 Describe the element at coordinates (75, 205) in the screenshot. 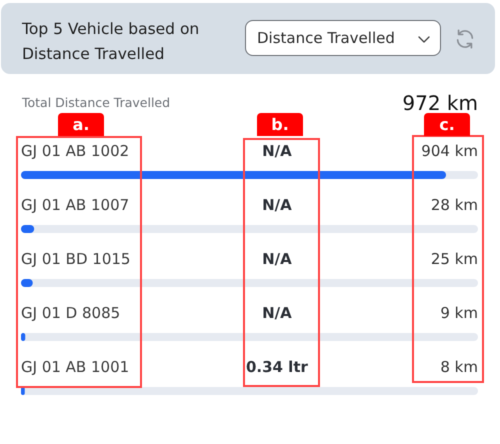

I see `y-tick-label: GJ 01 AB 1007` at that location.